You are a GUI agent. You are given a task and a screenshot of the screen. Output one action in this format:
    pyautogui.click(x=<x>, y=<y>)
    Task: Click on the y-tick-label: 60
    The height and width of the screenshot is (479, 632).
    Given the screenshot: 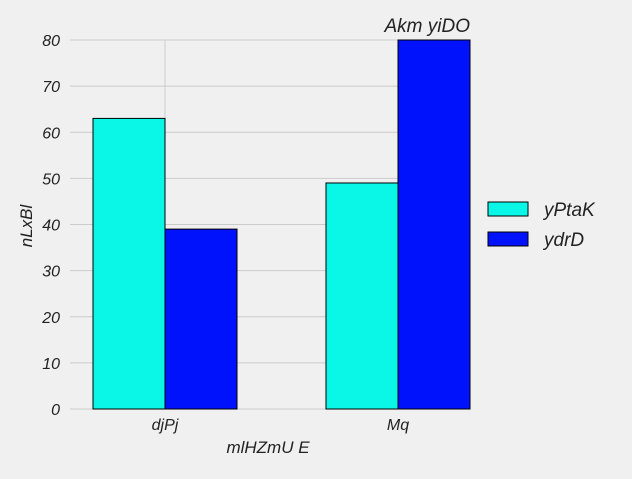 What is the action you would take?
    pyautogui.click(x=51, y=133)
    